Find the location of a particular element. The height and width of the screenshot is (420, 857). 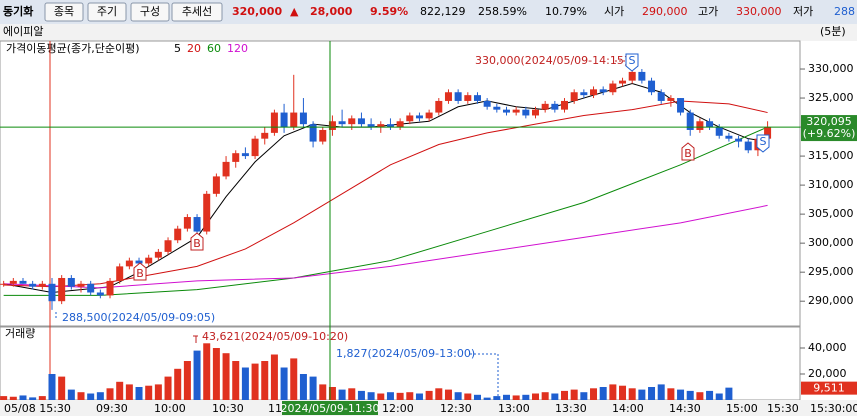

open: 290,000 is located at coordinates (665, 11).